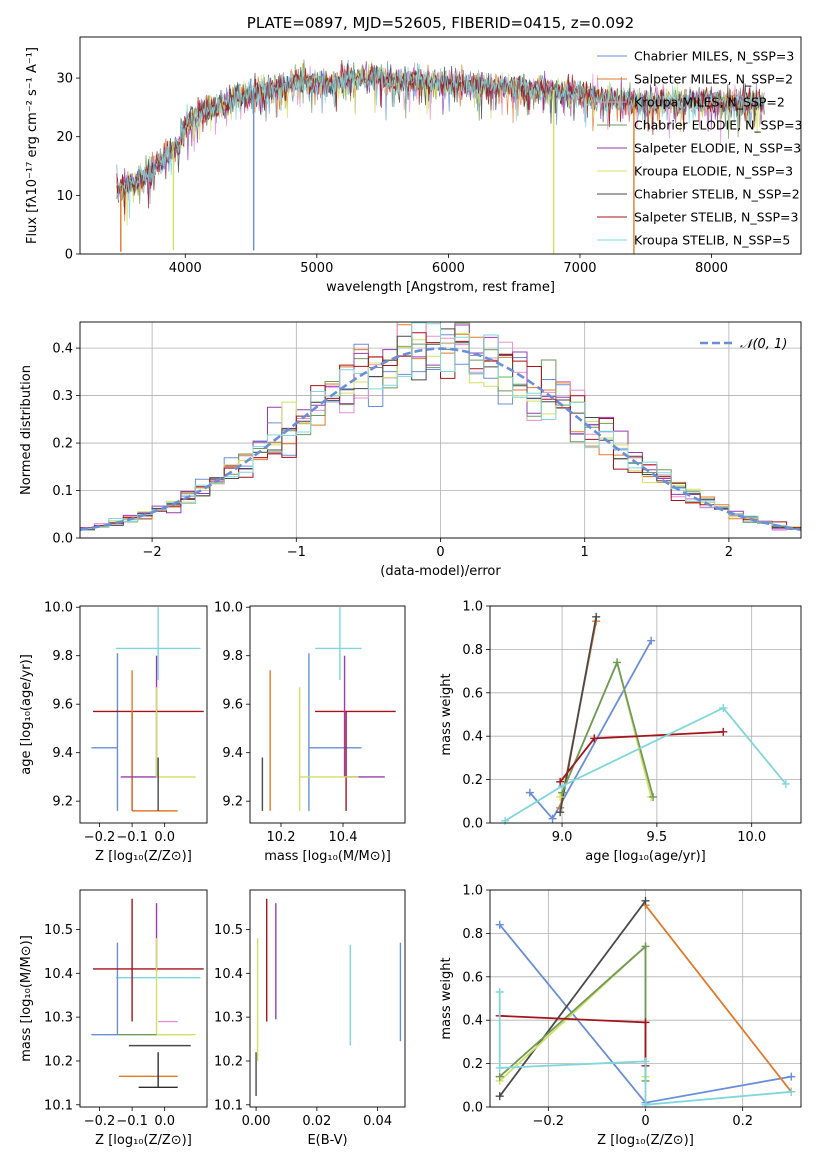 The width and height of the screenshot is (819, 1170). What do you see at coordinates (32, 145) in the screenshot?
I see `y-axis-label: Flux [fλ10⁻¹⁷ erg cm⁻² s⁻¹ A⁻¹]` at bounding box center [32, 145].